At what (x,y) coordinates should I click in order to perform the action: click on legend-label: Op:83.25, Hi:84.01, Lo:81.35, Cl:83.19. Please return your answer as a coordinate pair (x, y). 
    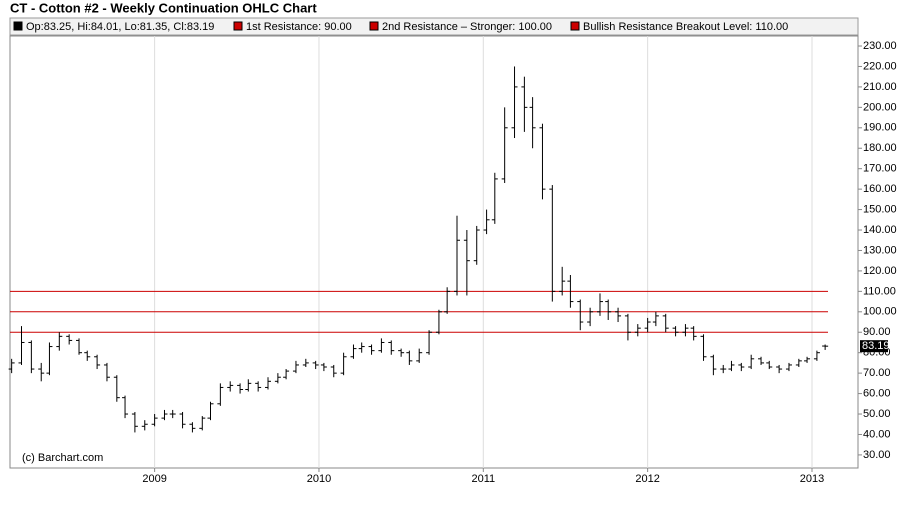
    Looking at the image, I should click on (120, 27).